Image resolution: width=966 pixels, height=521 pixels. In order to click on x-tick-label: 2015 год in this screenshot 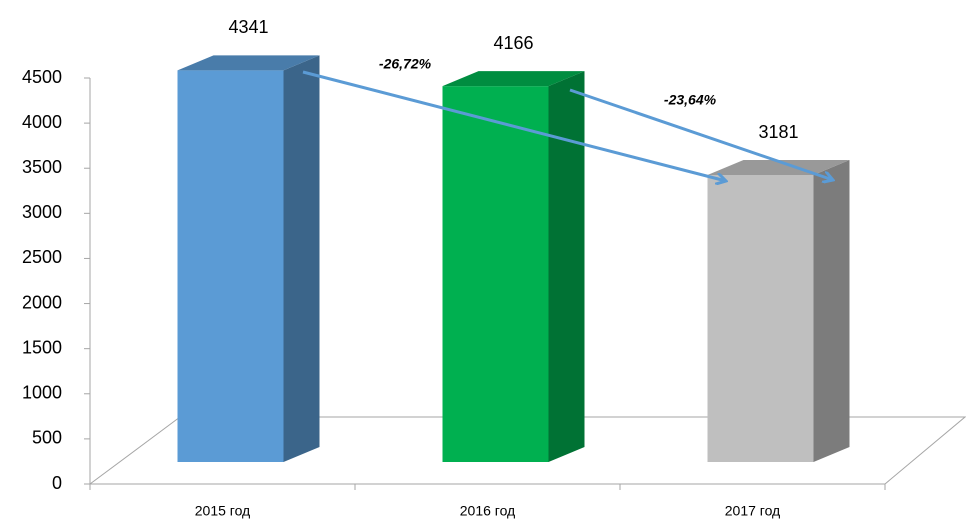, I will do `click(222, 511)`.